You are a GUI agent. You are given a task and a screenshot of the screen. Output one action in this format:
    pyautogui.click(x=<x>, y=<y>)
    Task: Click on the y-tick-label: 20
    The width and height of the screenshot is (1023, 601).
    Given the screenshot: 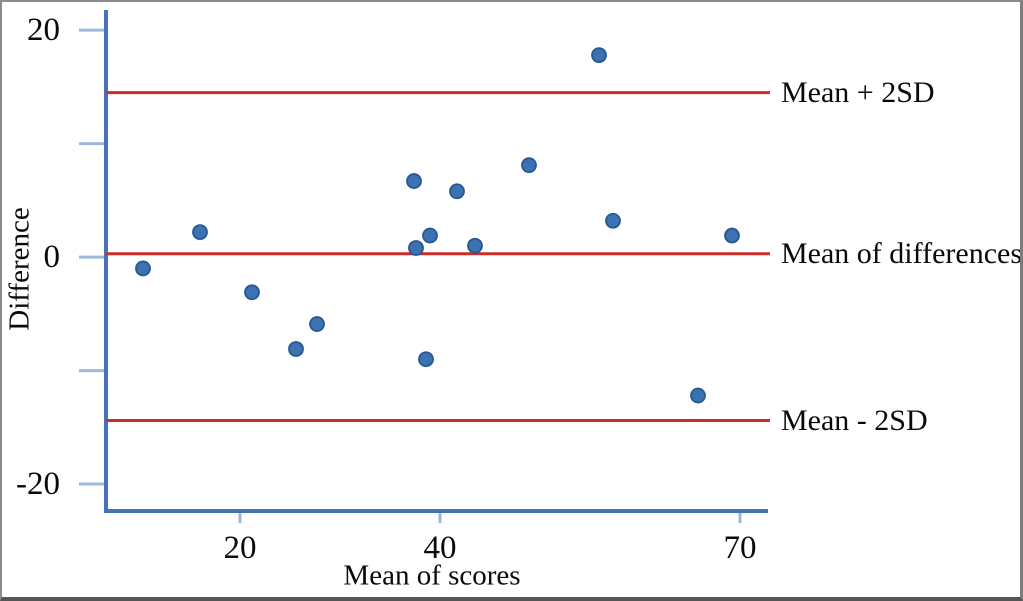 What is the action you would take?
    pyautogui.click(x=43, y=30)
    